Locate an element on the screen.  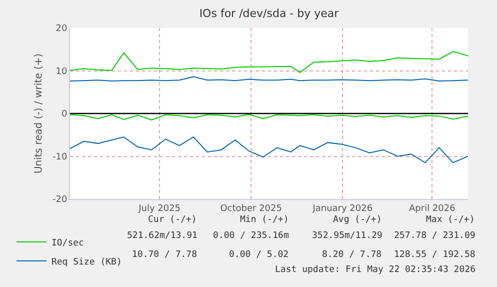
text: 352.95m/11.29 is located at coordinates (347, 236).